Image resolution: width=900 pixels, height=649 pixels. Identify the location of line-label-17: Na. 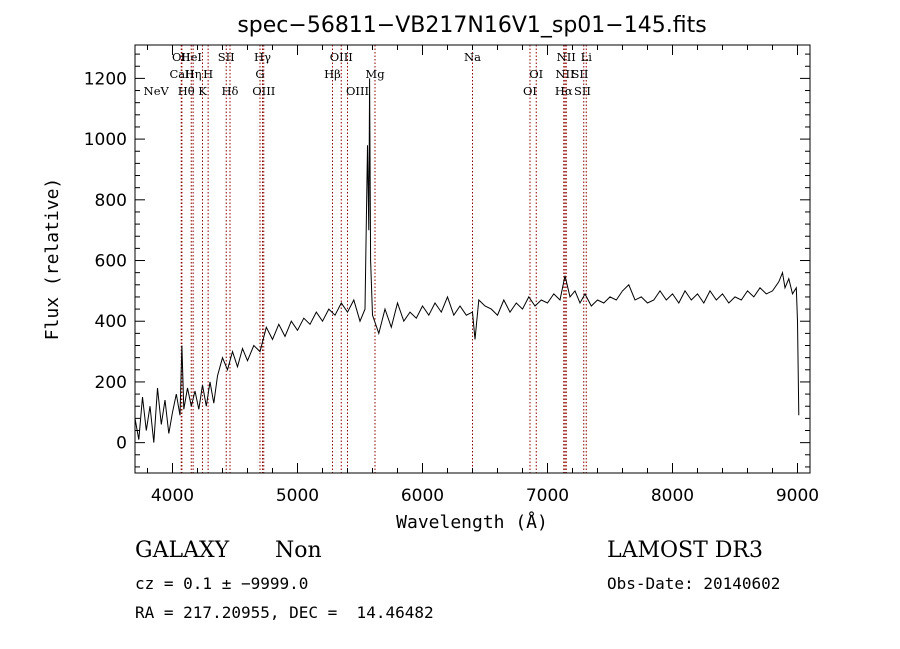
(472, 57).